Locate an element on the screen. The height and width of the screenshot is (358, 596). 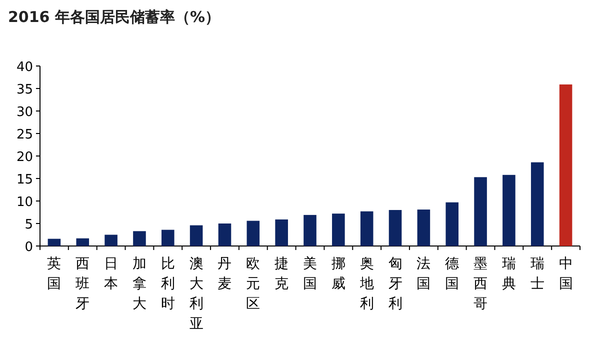
y-tick-label: 5 is located at coordinates (28, 225).